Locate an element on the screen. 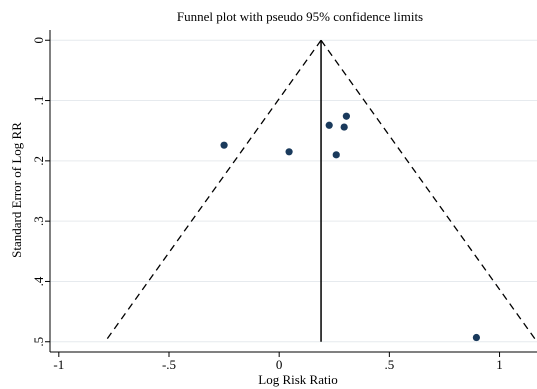 Image resolution: width=537 pixels, height=389 pixels. y-tick-label: 0 is located at coordinates (38, 40).